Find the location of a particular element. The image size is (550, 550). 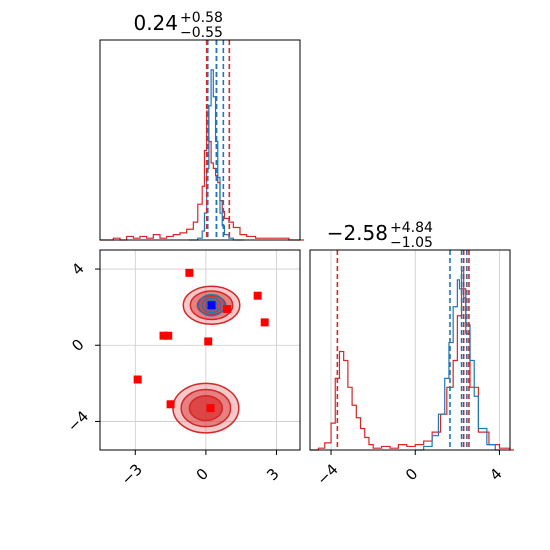

panel-title-upper: +0.58 is located at coordinates (201, 18).